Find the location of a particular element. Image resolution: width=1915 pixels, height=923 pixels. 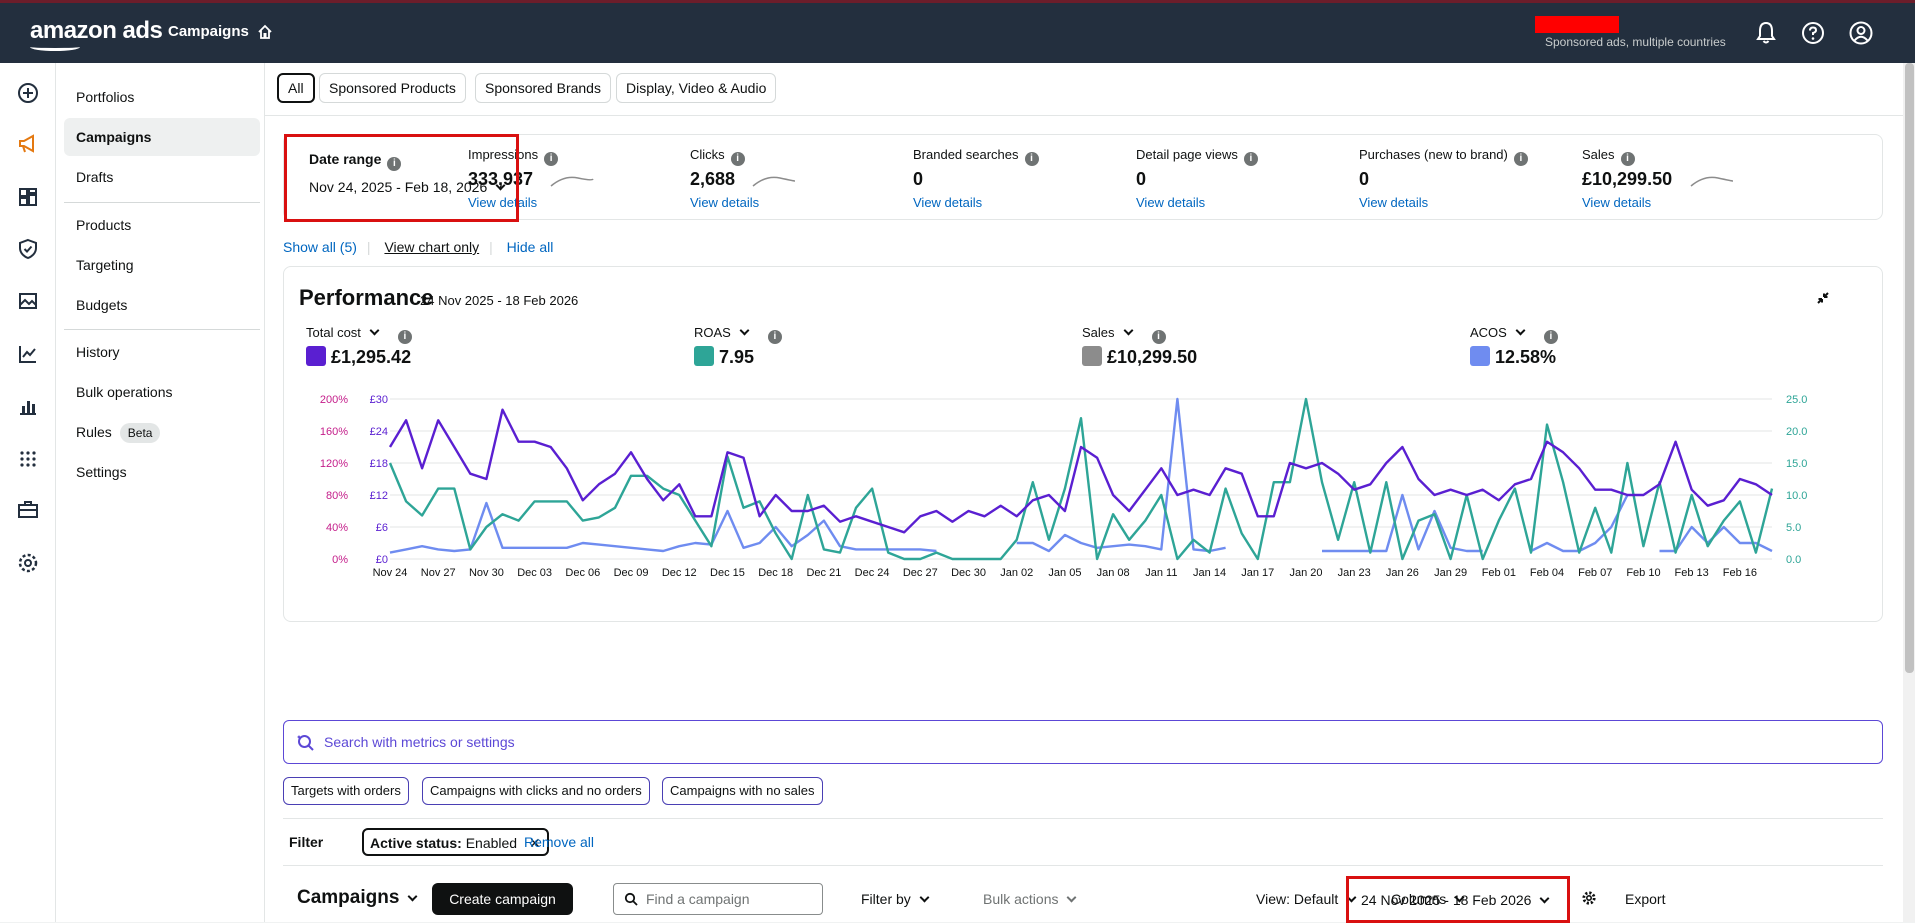

remove-all-link: Remove all is located at coordinates (559, 842).